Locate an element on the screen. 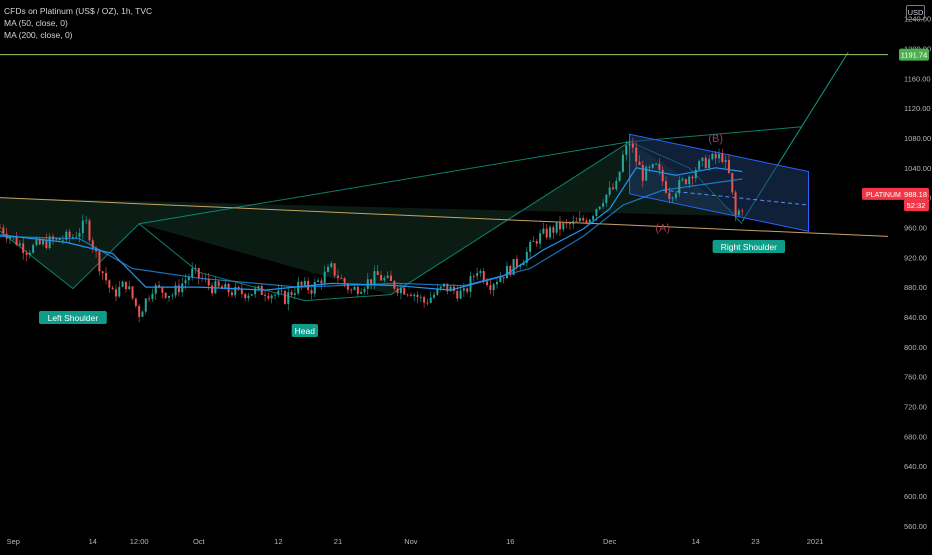 The image size is (932, 555). left-shoulder-label: Left Shoulder is located at coordinates (72, 317).